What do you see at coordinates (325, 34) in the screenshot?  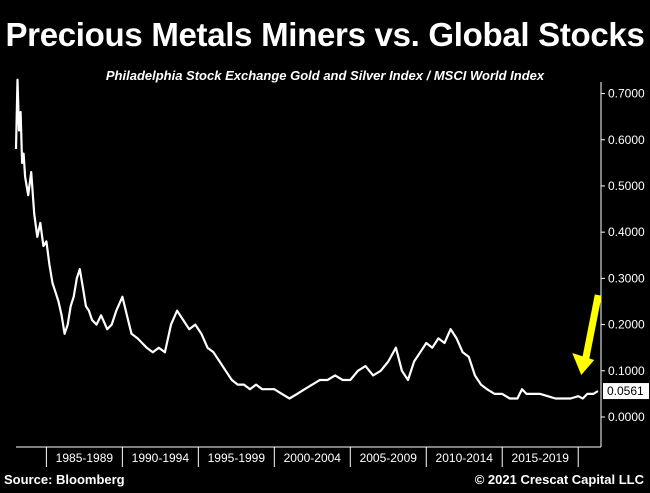 I see `chart-title: Precious Metals Miners vs. Global Stocks` at bounding box center [325, 34].